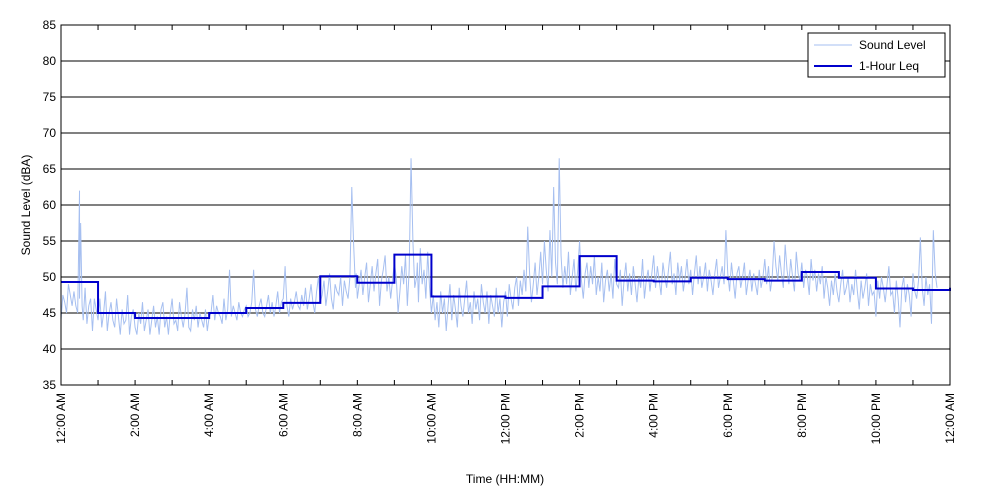  I want to click on legend-label-leq: 1-Hour Leq, so click(889, 66).